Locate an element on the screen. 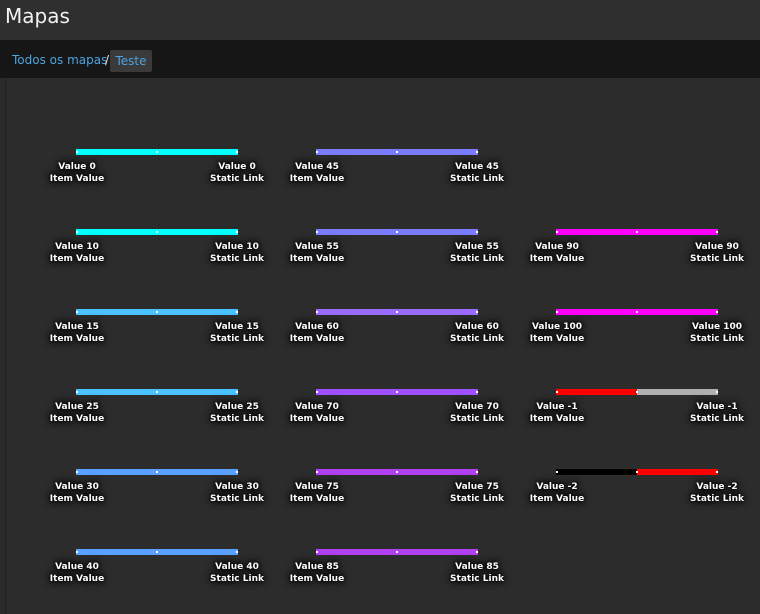 Image resolution: width=760 pixels, height=614 pixels. link-label-right: Value 85 Static Link is located at coordinates (477, 573).